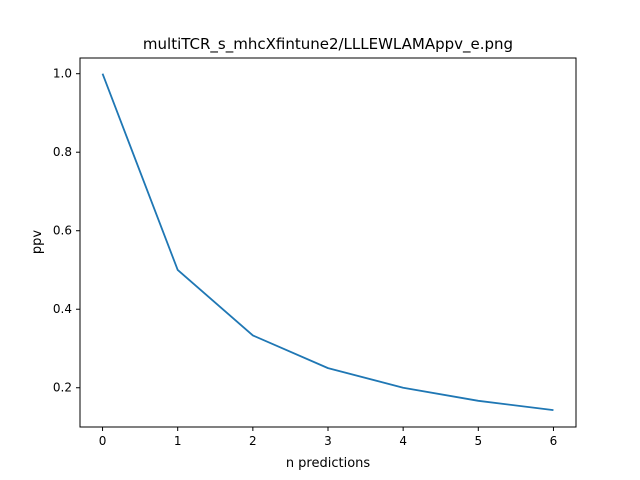 Image resolution: width=640 pixels, height=480 pixels. I want to click on x-tick-label: 4, so click(403, 441).